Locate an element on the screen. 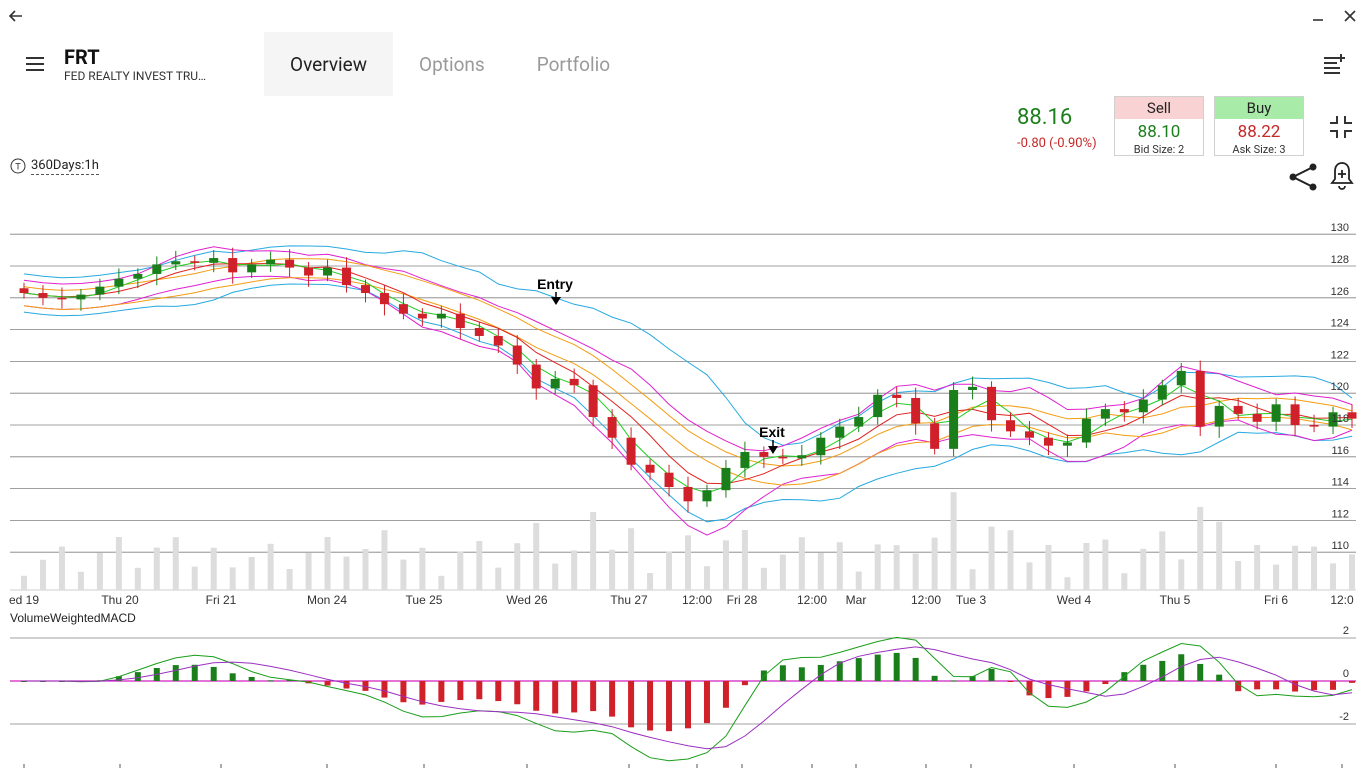 The image size is (1366, 768). tab-portfolio: Portfolio is located at coordinates (573, 64).